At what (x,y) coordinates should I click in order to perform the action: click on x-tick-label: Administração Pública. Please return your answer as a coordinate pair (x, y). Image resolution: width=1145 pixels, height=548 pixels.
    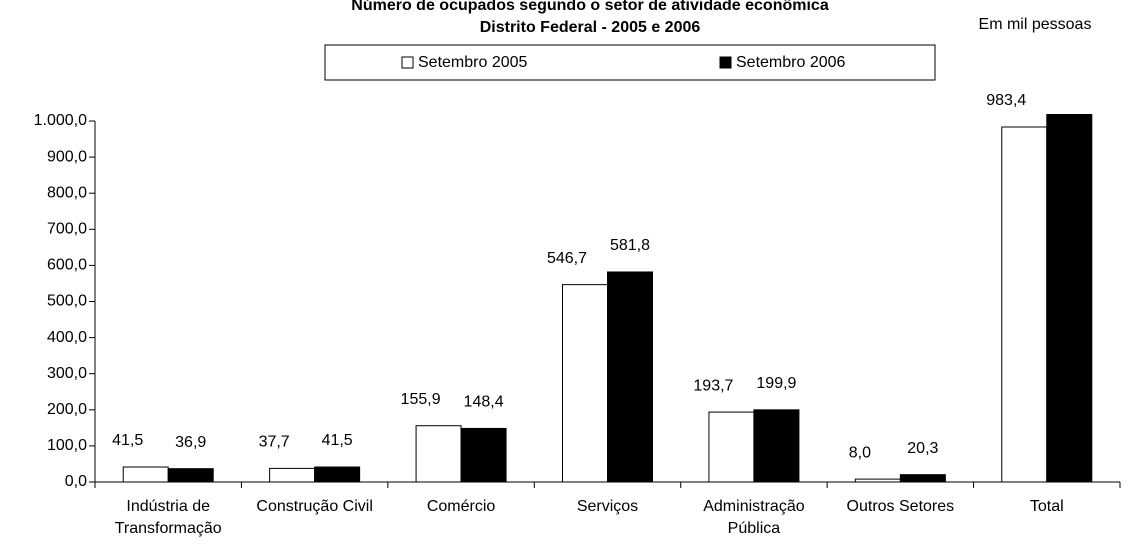
    Looking at the image, I should click on (754, 517).